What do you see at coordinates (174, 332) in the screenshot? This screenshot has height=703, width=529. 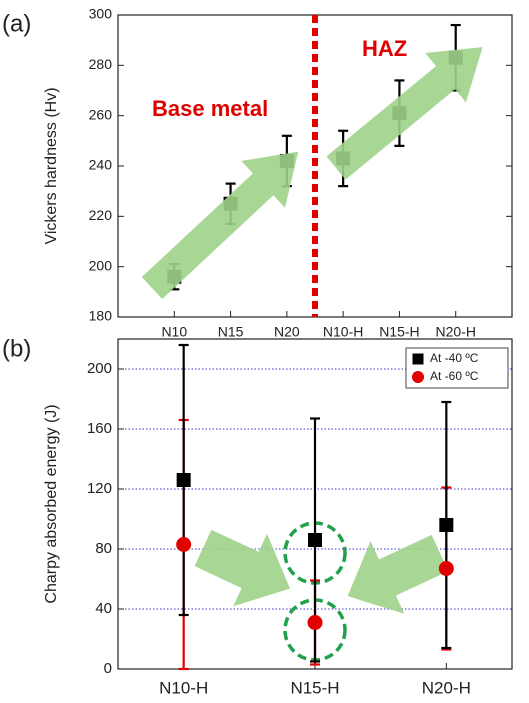 I see `x-tick-label: N10` at bounding box center [174, 332].